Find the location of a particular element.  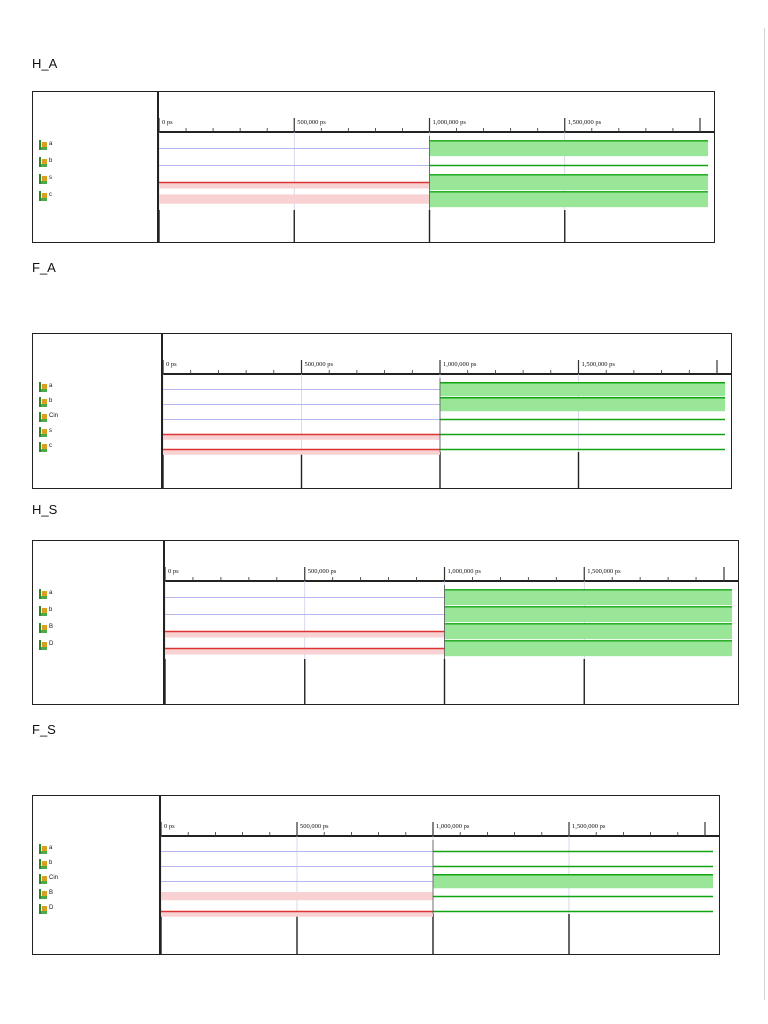

signal-name: D is located at coordinates (51, 644).